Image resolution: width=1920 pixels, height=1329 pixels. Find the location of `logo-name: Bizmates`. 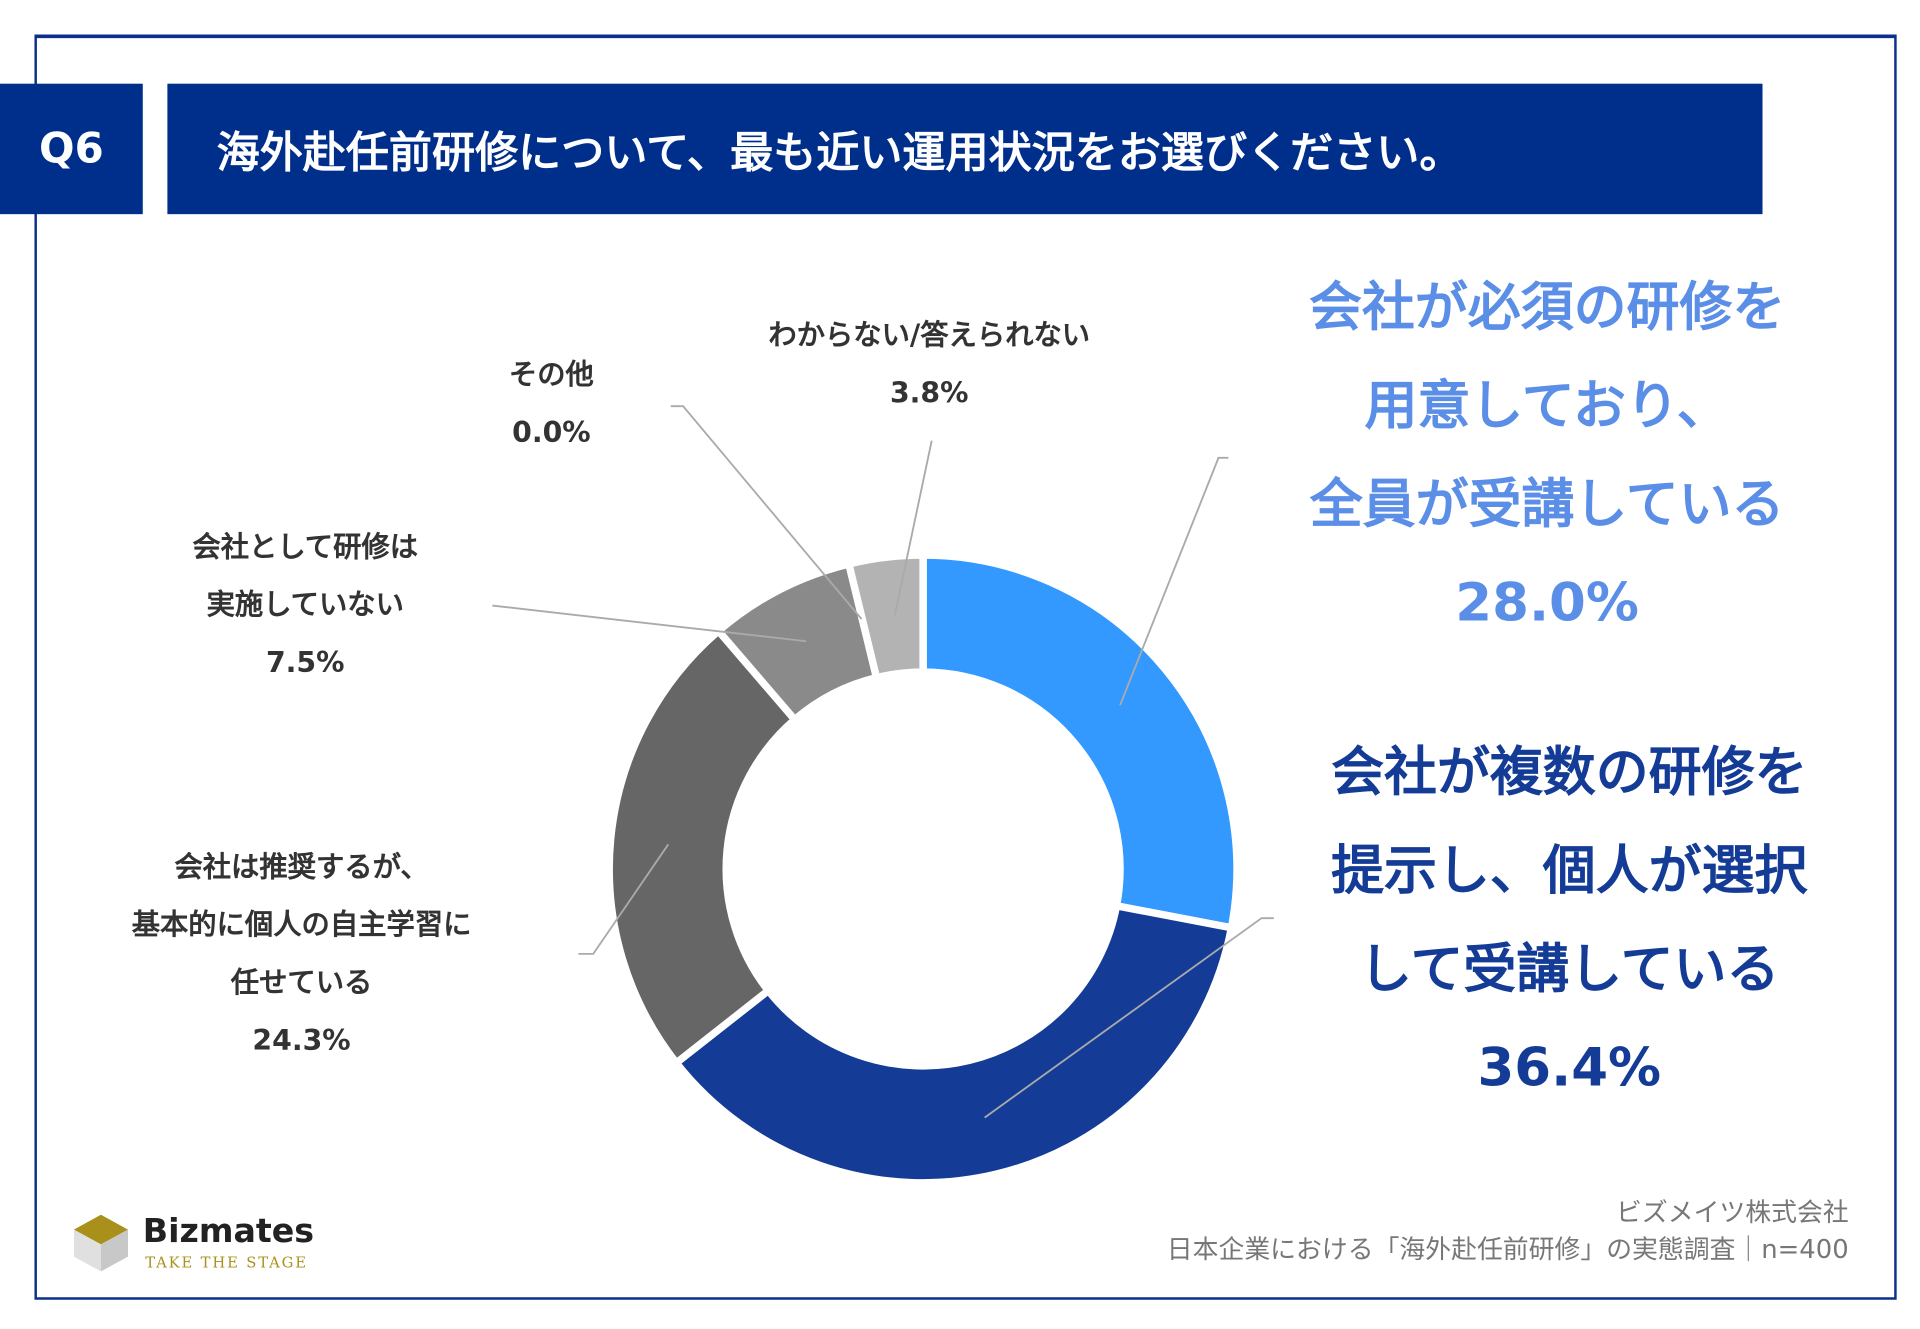

logo-name: Bizmates is located at coordinates (228, 1231).